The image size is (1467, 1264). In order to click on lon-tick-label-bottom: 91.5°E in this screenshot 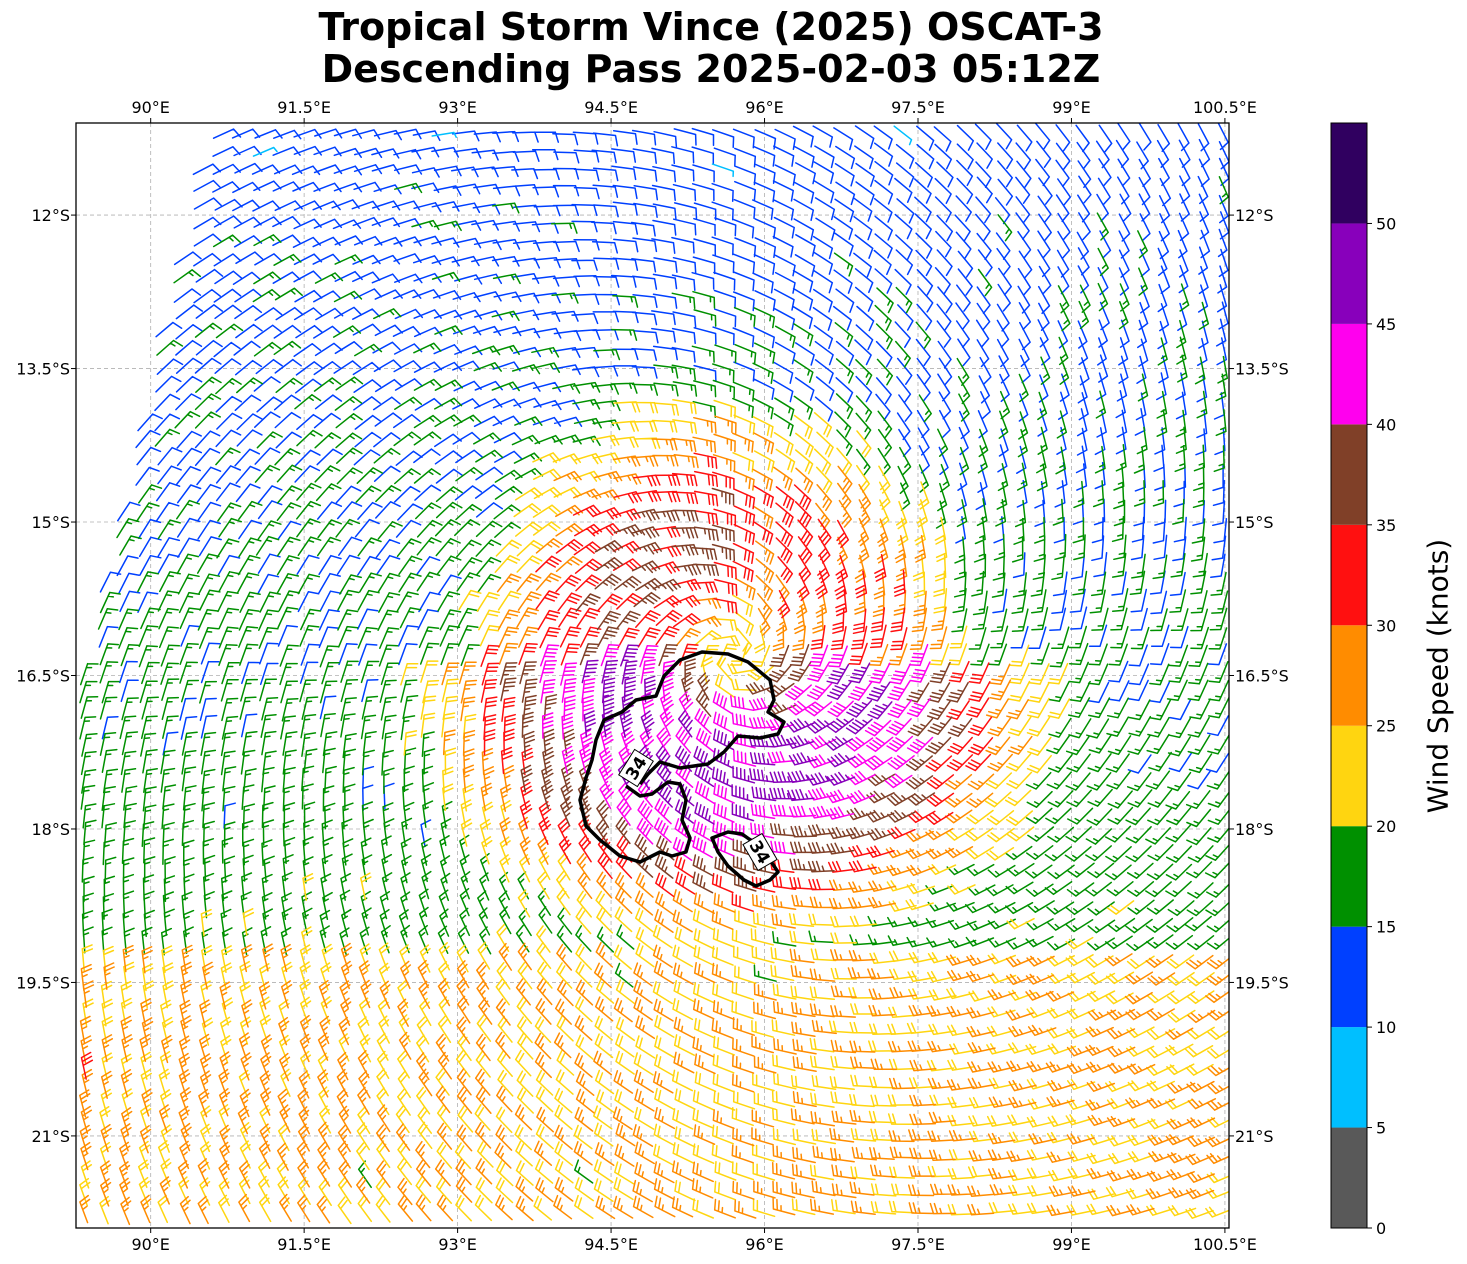, I will do `click(304, 1244)`.